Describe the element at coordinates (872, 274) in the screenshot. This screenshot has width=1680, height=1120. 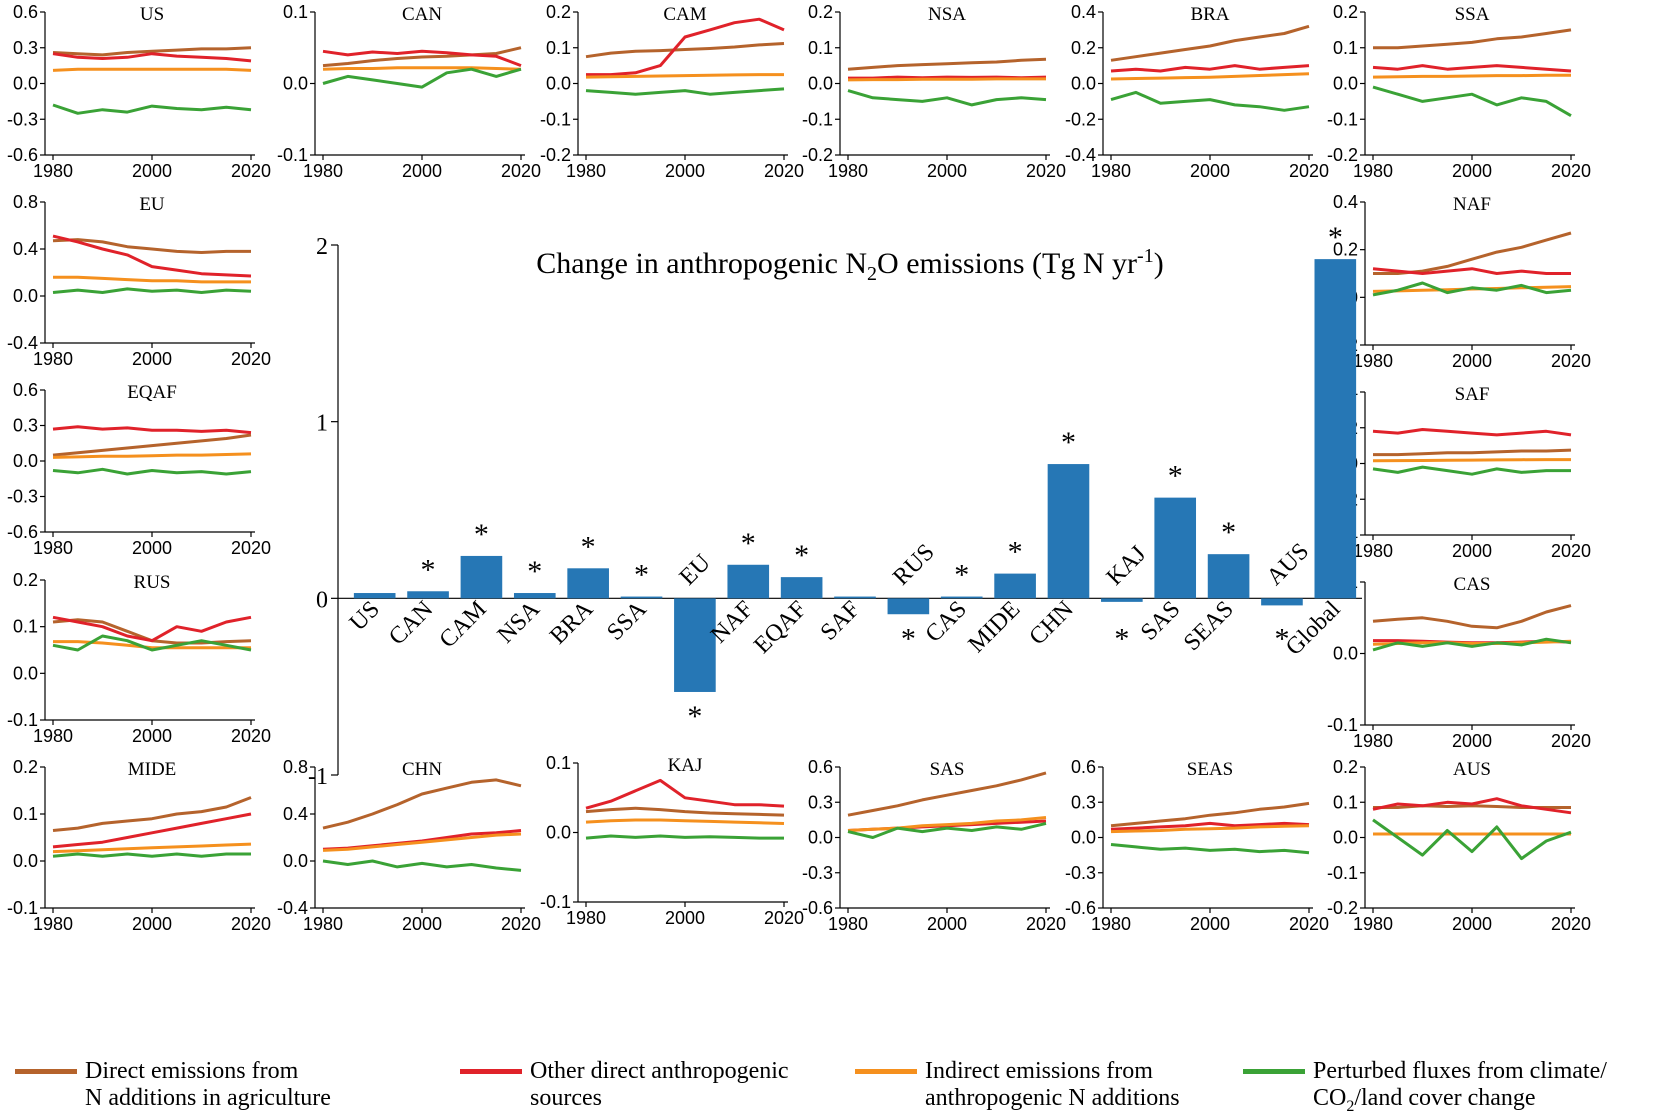
I see `title-subscript: 2` at that location.